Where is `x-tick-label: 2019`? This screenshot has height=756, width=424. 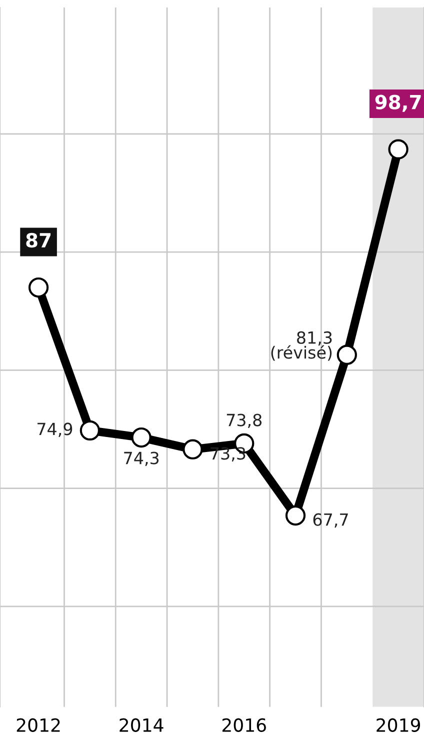
x-tick-label: 2019 is located at coordinates (398, 725).